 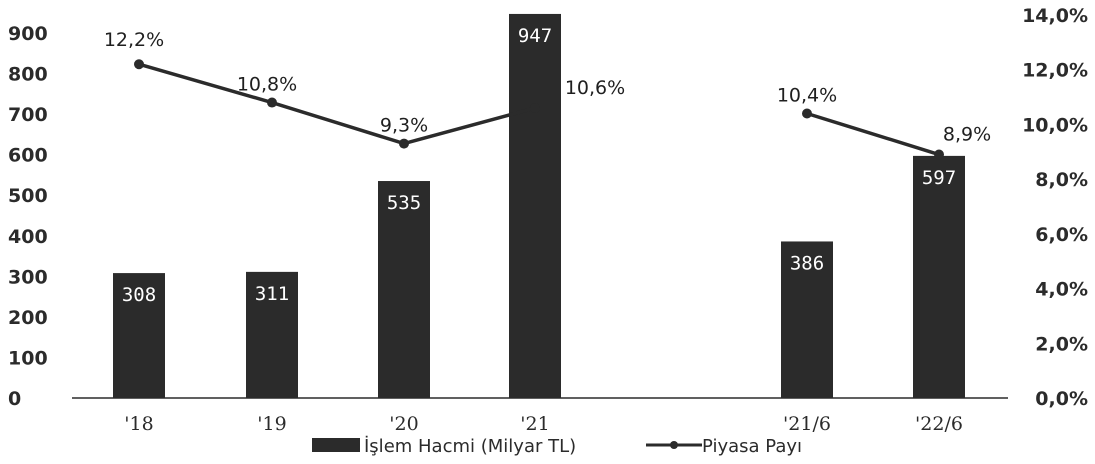 I want to click on right-tick-label: 12,0%, so click(x=1055, y=71).